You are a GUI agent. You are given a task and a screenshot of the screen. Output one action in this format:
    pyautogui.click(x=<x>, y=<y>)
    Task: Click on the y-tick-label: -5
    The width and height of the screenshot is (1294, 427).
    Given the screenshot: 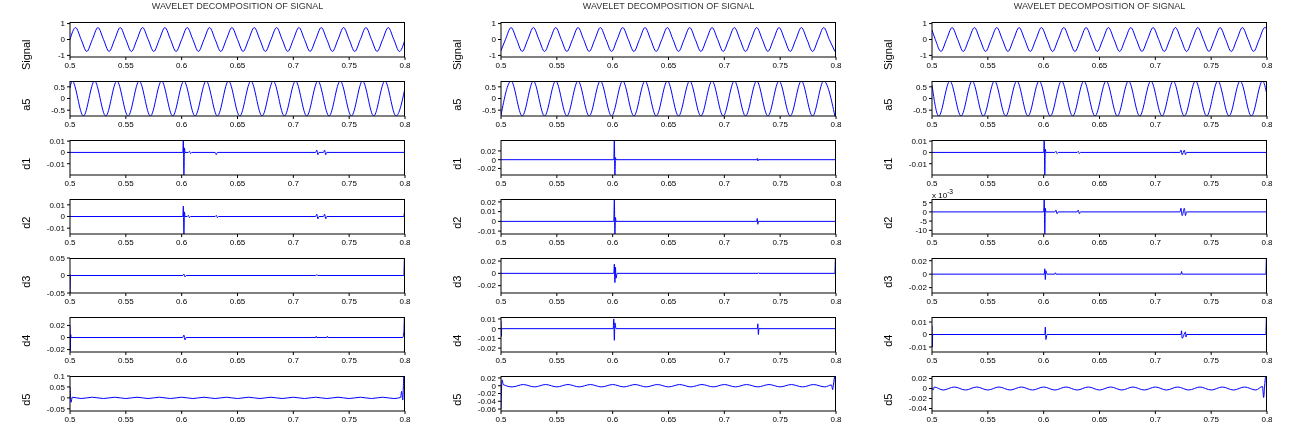 What is the action you would take?
    pyautogui.click(x=923, y=221)
    